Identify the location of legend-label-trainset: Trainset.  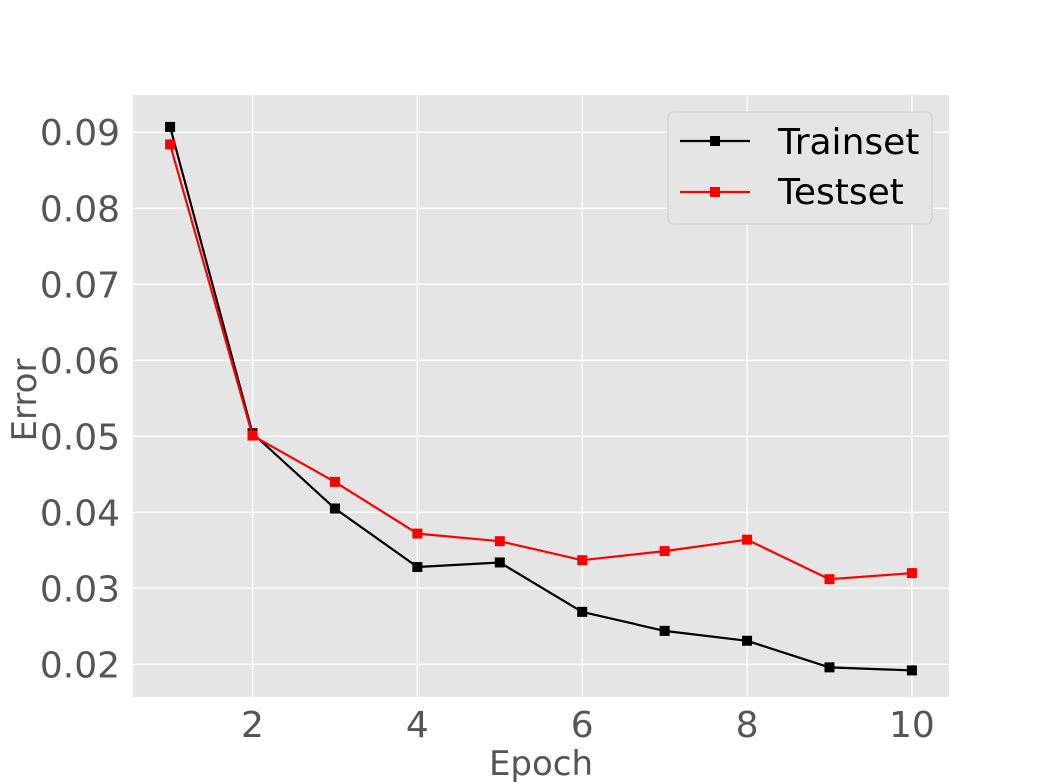
(848, 142).